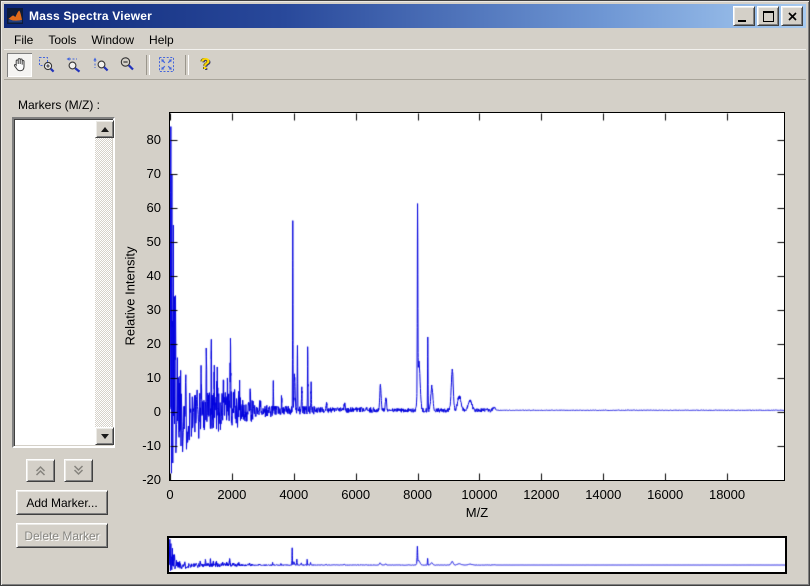 The image size is (810, 586). Describe the element at coordinates (665, 494) in the screenshot. I see `x-tick-label: 16000` at that location.